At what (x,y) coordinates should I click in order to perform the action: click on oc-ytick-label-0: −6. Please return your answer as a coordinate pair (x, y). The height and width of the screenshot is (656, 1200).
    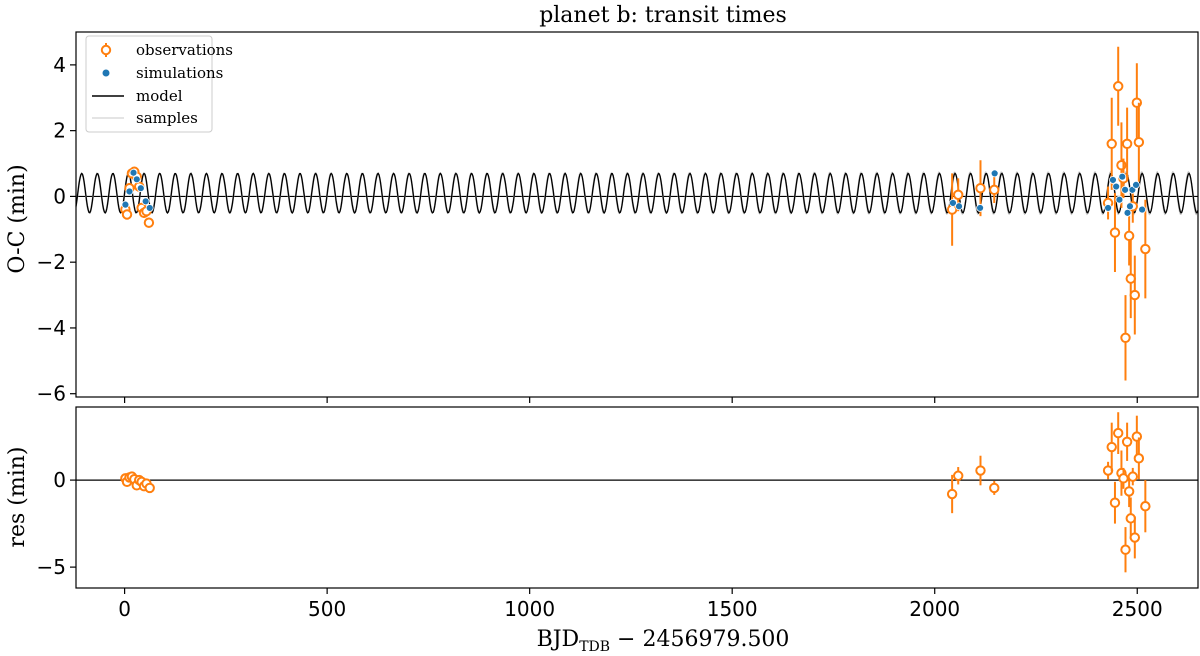
    Looking at the image, I should click on (51, 394).